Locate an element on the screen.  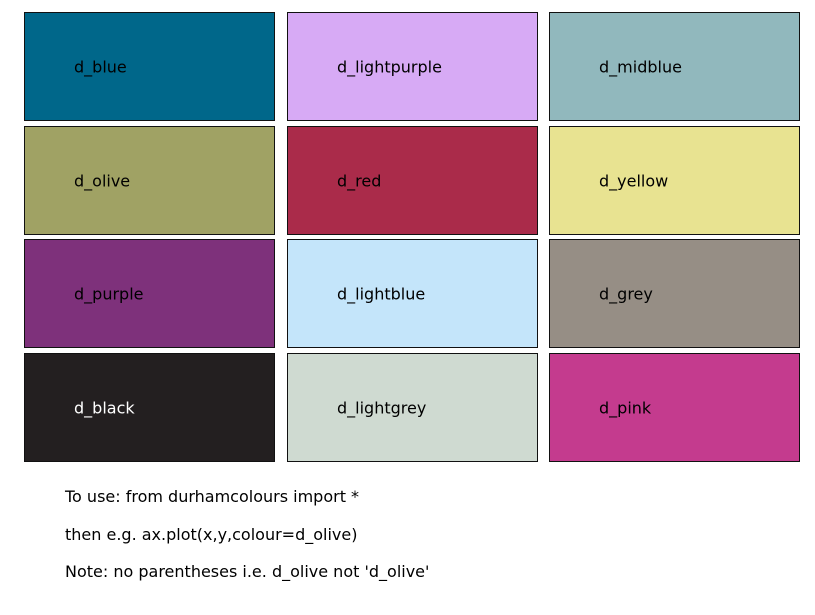
swatch-d-purple: d_purple is located at coordinates (149, 293).